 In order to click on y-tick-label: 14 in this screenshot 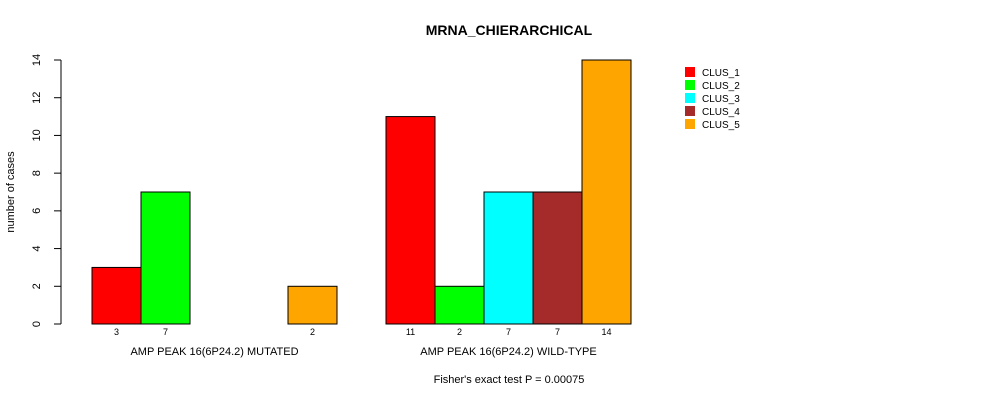, I will do `click(37, 60)`.